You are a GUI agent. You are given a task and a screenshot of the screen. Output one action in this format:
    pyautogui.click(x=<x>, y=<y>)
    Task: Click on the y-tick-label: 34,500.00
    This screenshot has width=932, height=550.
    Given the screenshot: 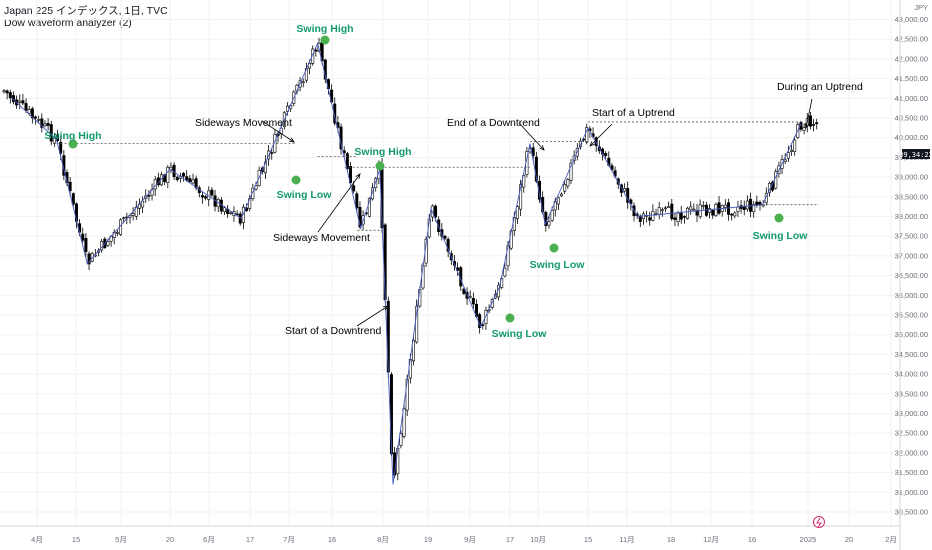 What is the action you would take?
    pyautogui.click(x=911, y=354)
    